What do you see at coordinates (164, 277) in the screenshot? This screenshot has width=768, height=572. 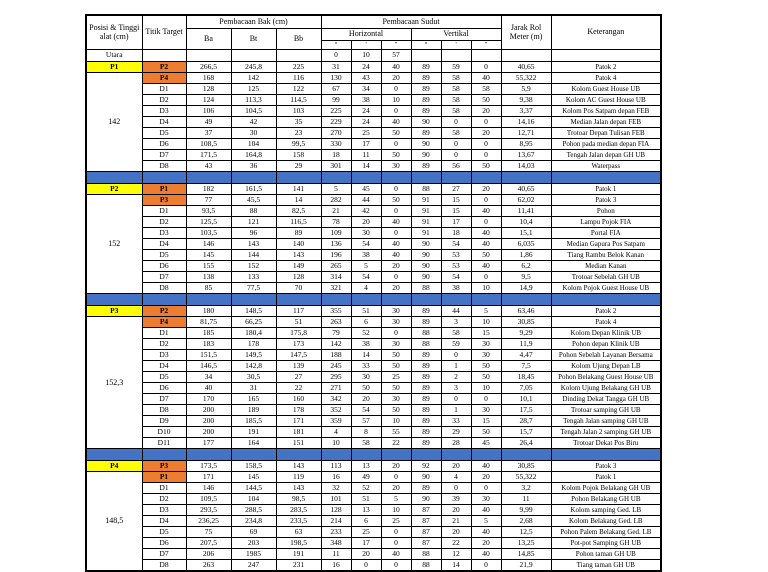 I see `cell-target: D7` at bounding box center [164, 277].